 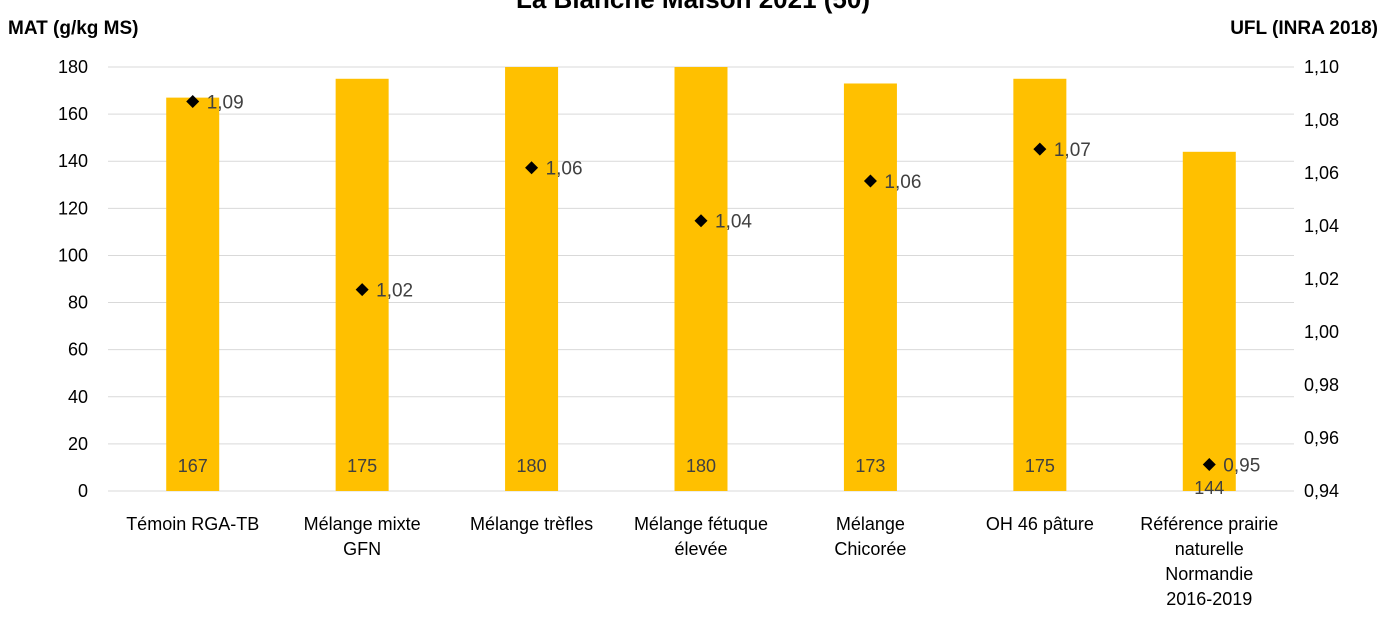 I want to click on category-label: Normandie, so click(x=1209, y=574).